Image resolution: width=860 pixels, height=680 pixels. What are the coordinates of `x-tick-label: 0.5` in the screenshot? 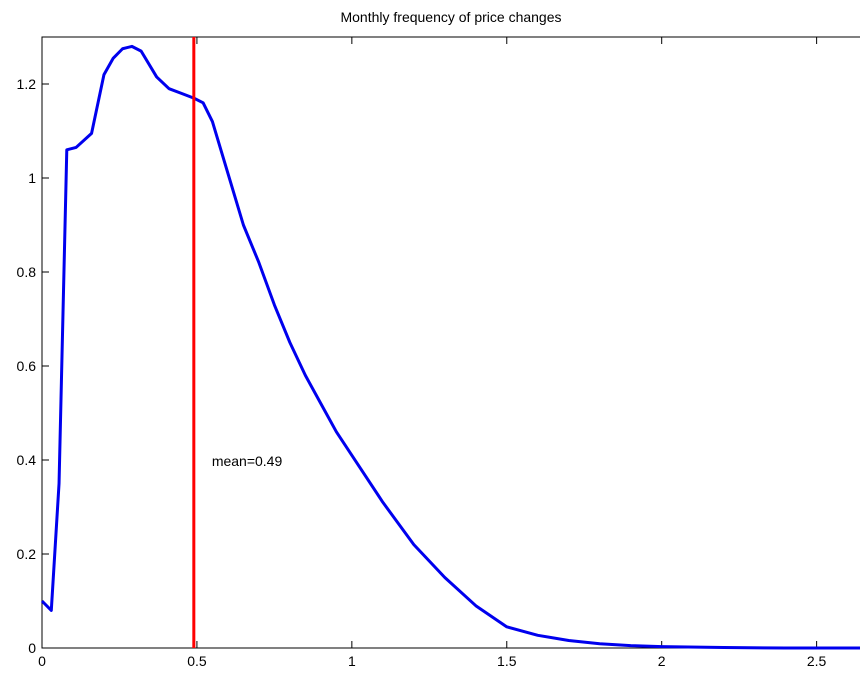 It's located at (197, 661).